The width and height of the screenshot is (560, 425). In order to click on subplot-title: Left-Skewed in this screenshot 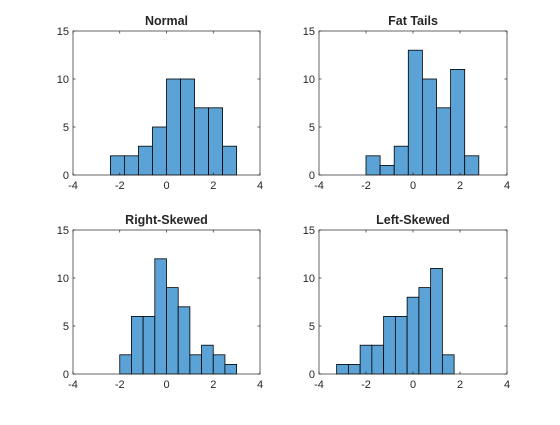, I will do `click(413, 220)`.